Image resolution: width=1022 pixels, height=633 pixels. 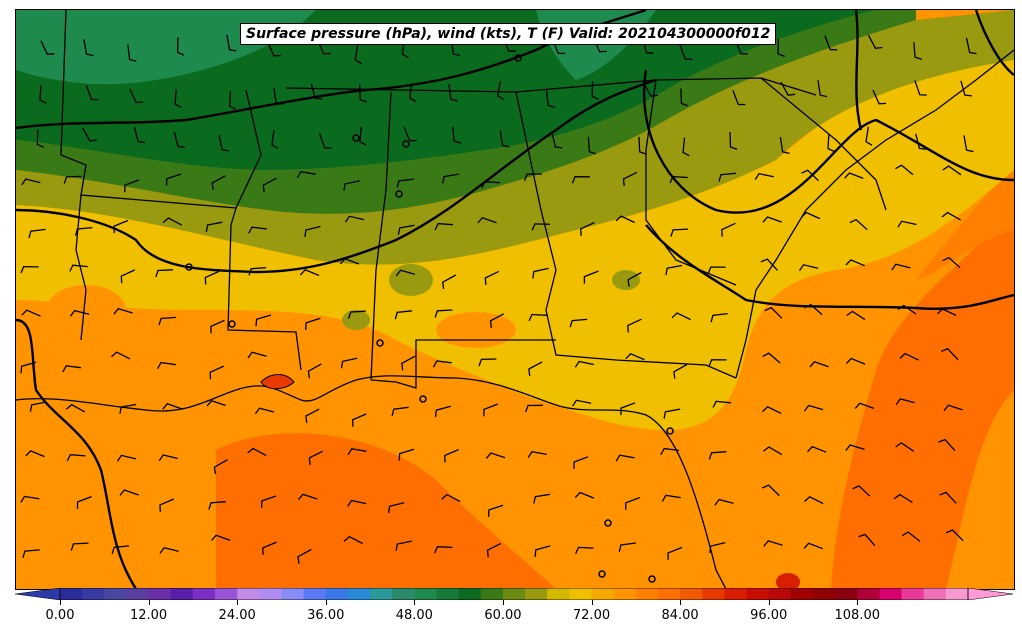 What do you see at coordinates (965, 220) in the screenshot?
I see `temperature-fill-warm-east` at bounding box center [965, 220].